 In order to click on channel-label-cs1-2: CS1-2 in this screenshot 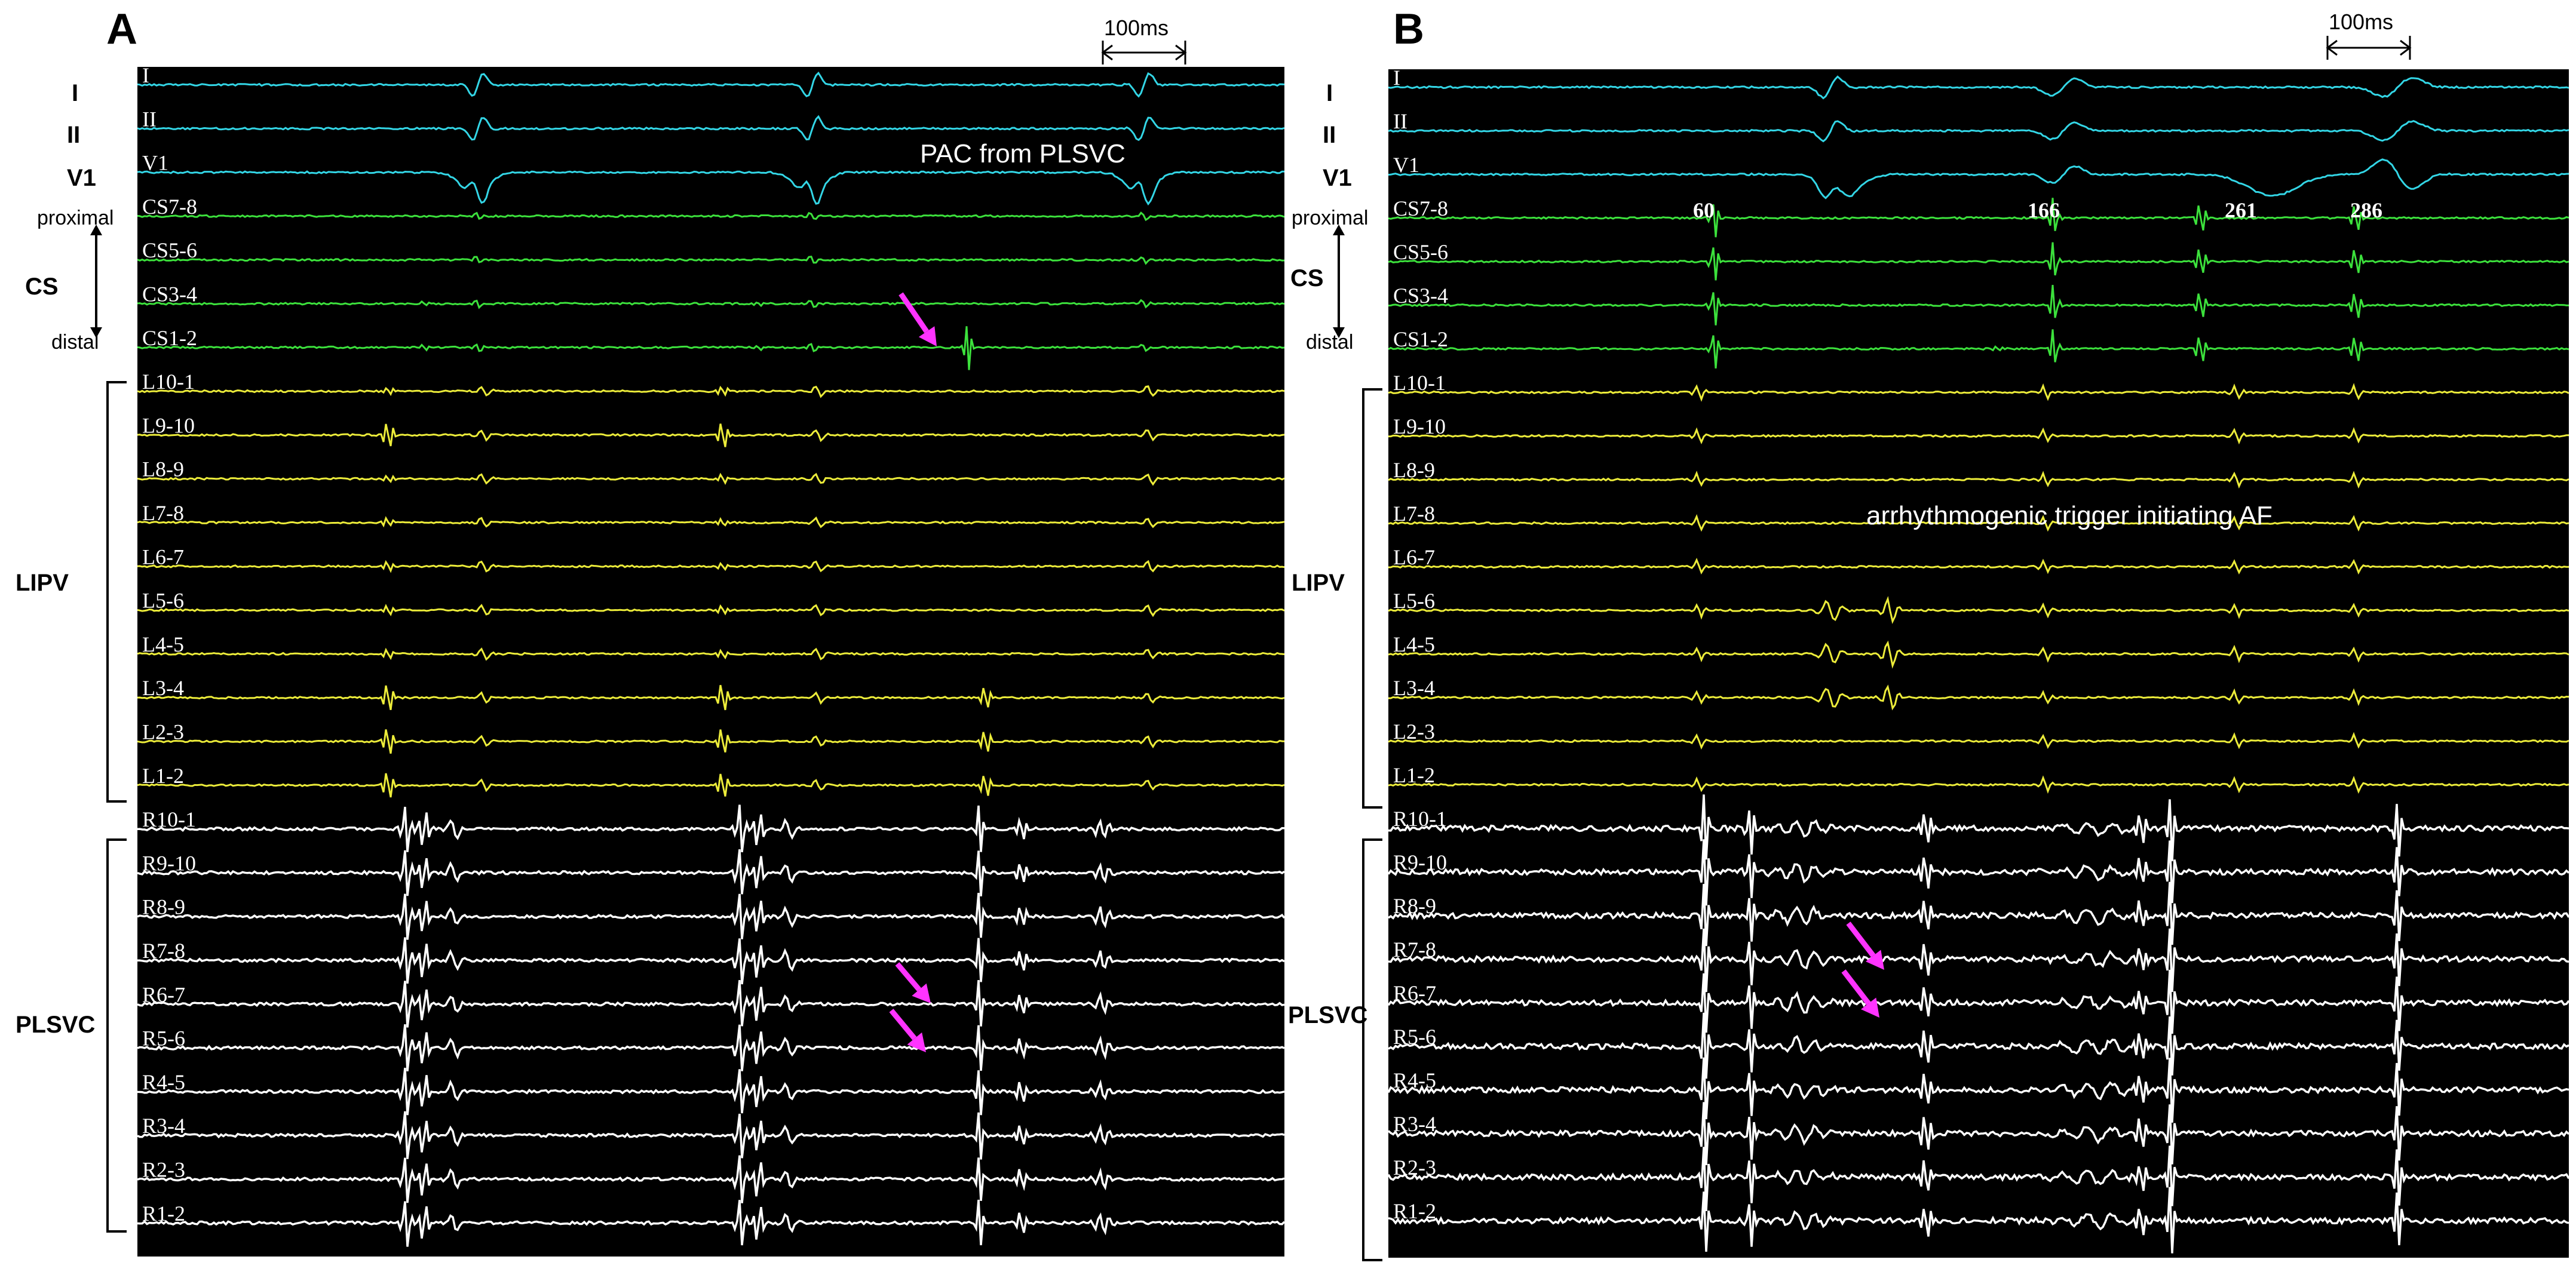, I will do `click(169, 338)`.